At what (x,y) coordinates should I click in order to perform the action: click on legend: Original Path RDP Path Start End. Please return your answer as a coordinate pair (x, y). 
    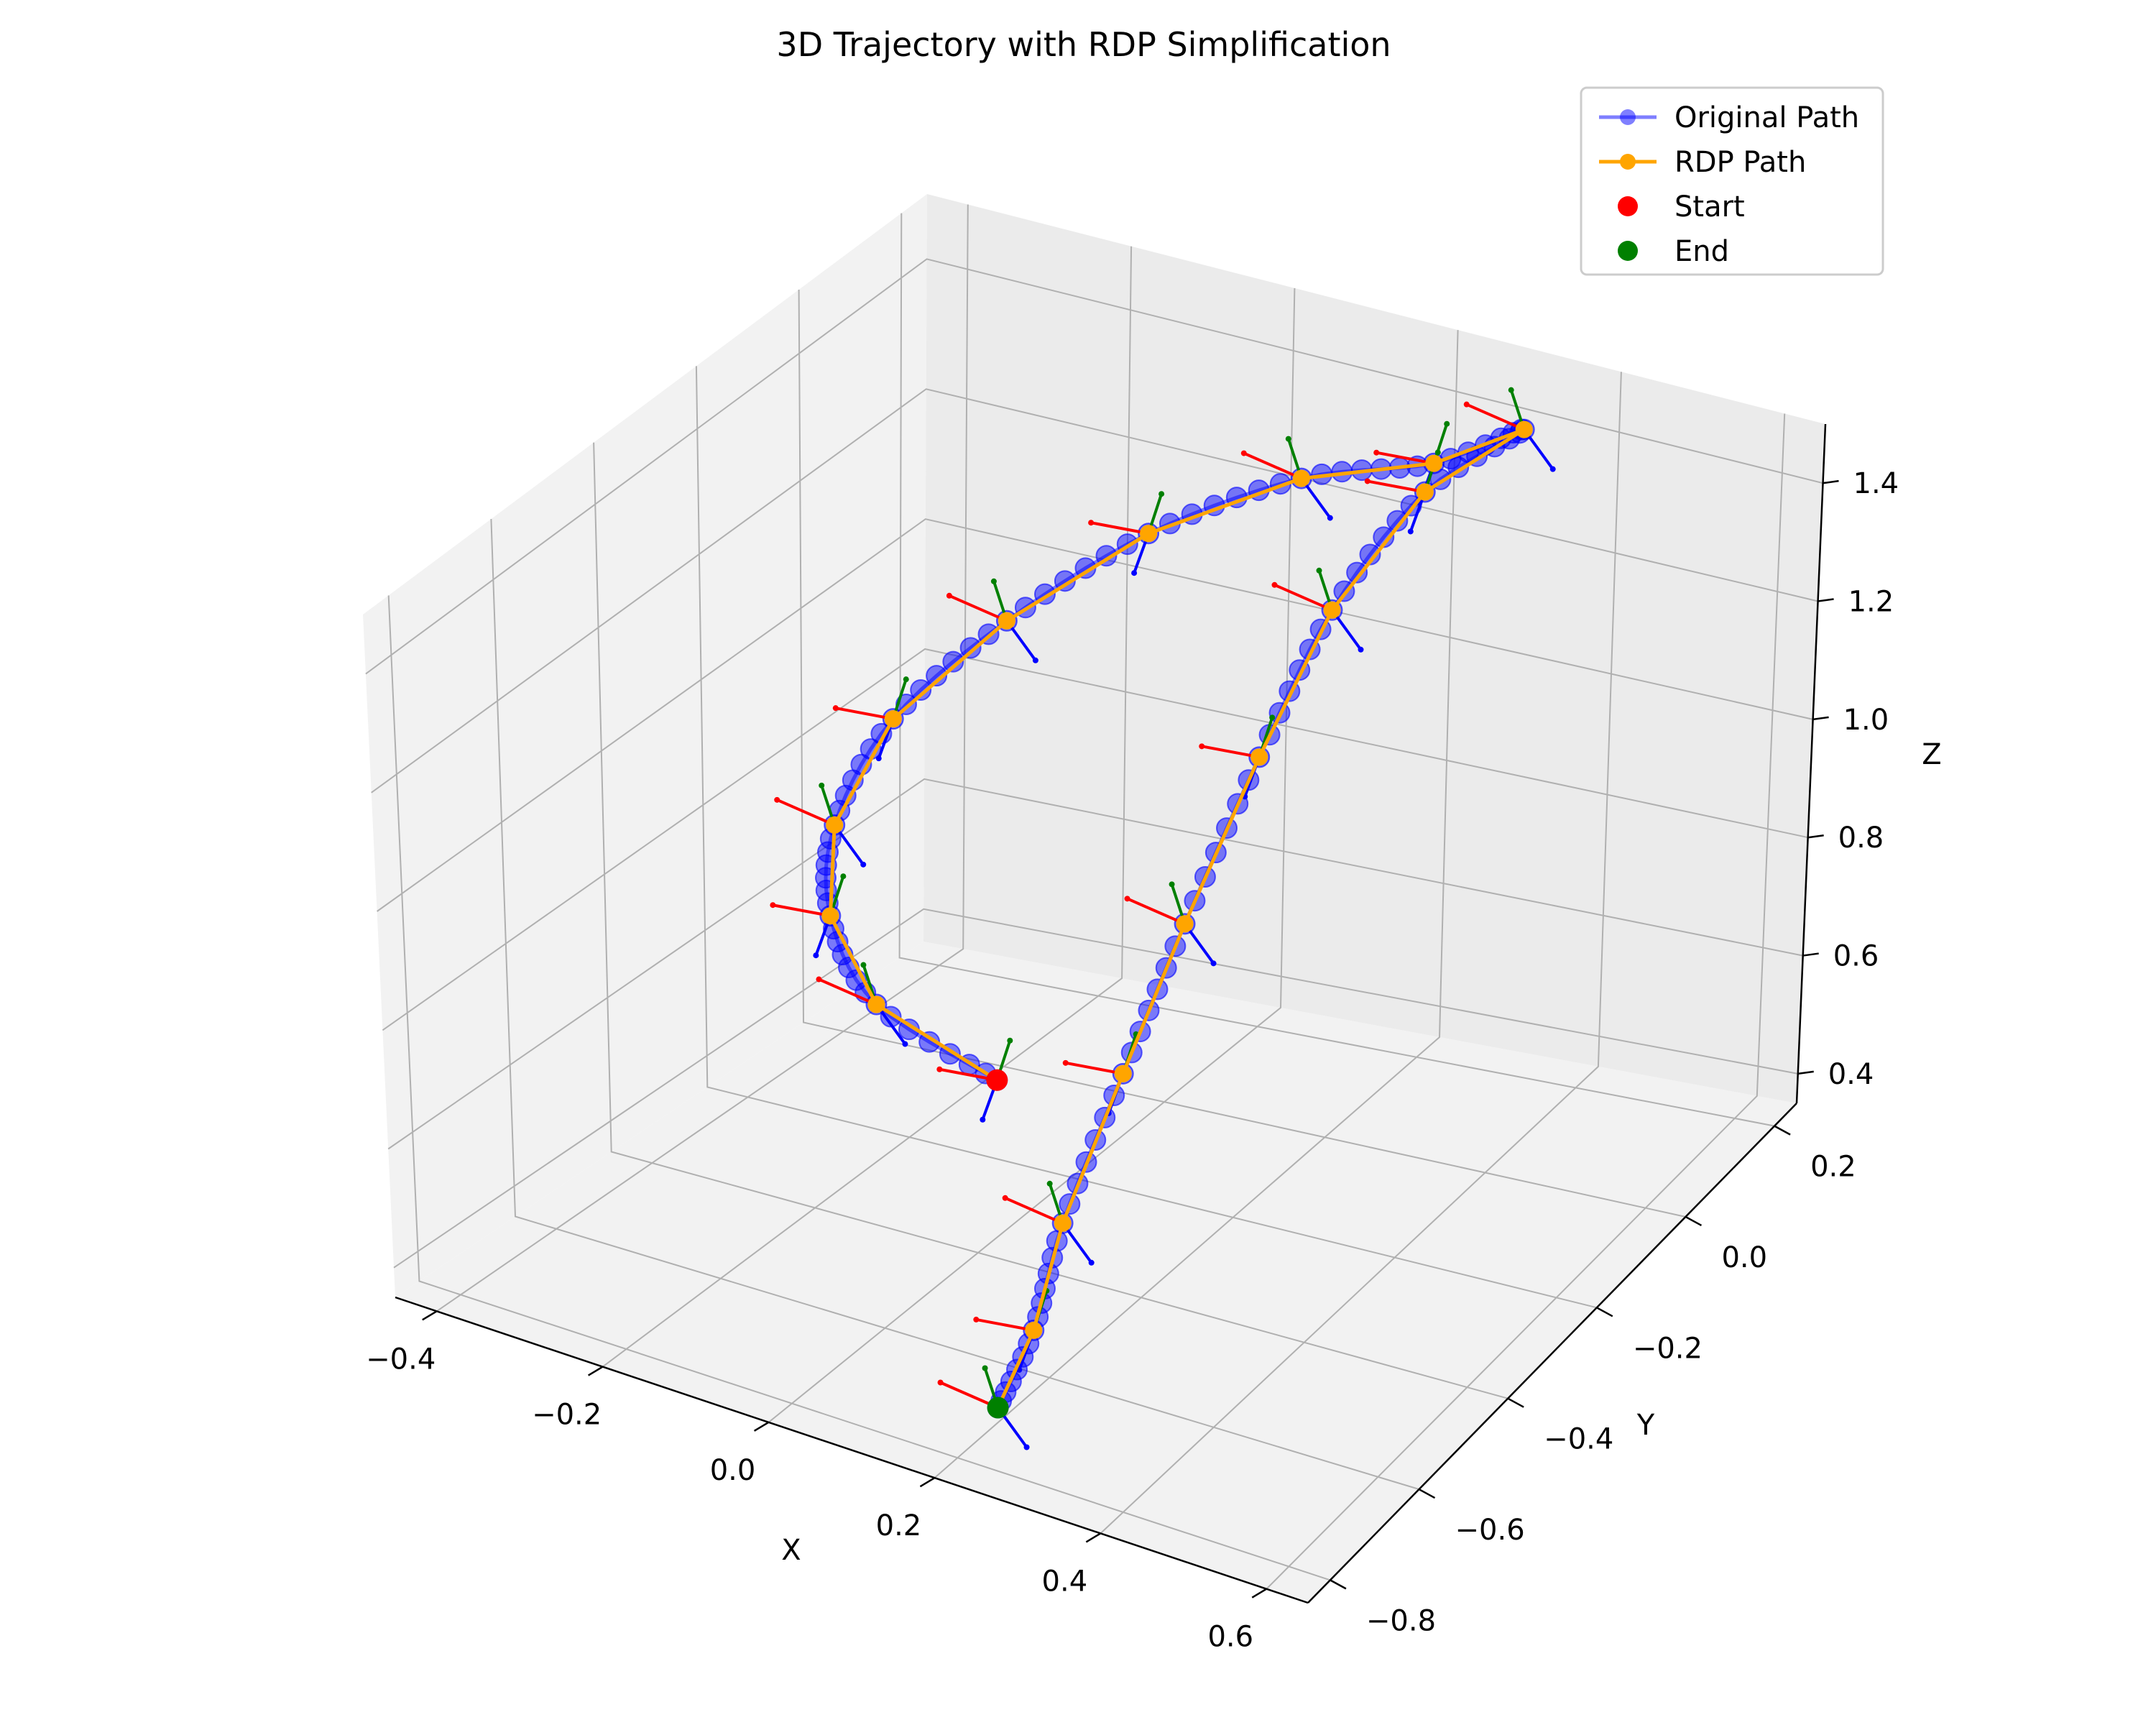
    Looking at the image, I should click on (1732, 181).